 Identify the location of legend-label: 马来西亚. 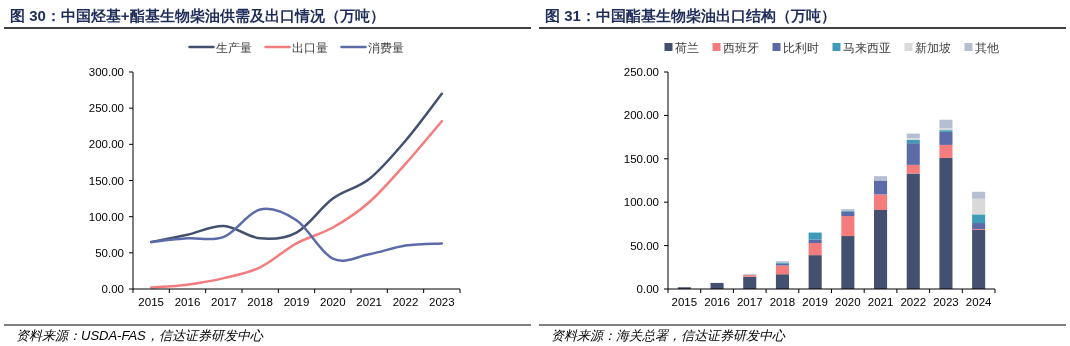
(866, 47).